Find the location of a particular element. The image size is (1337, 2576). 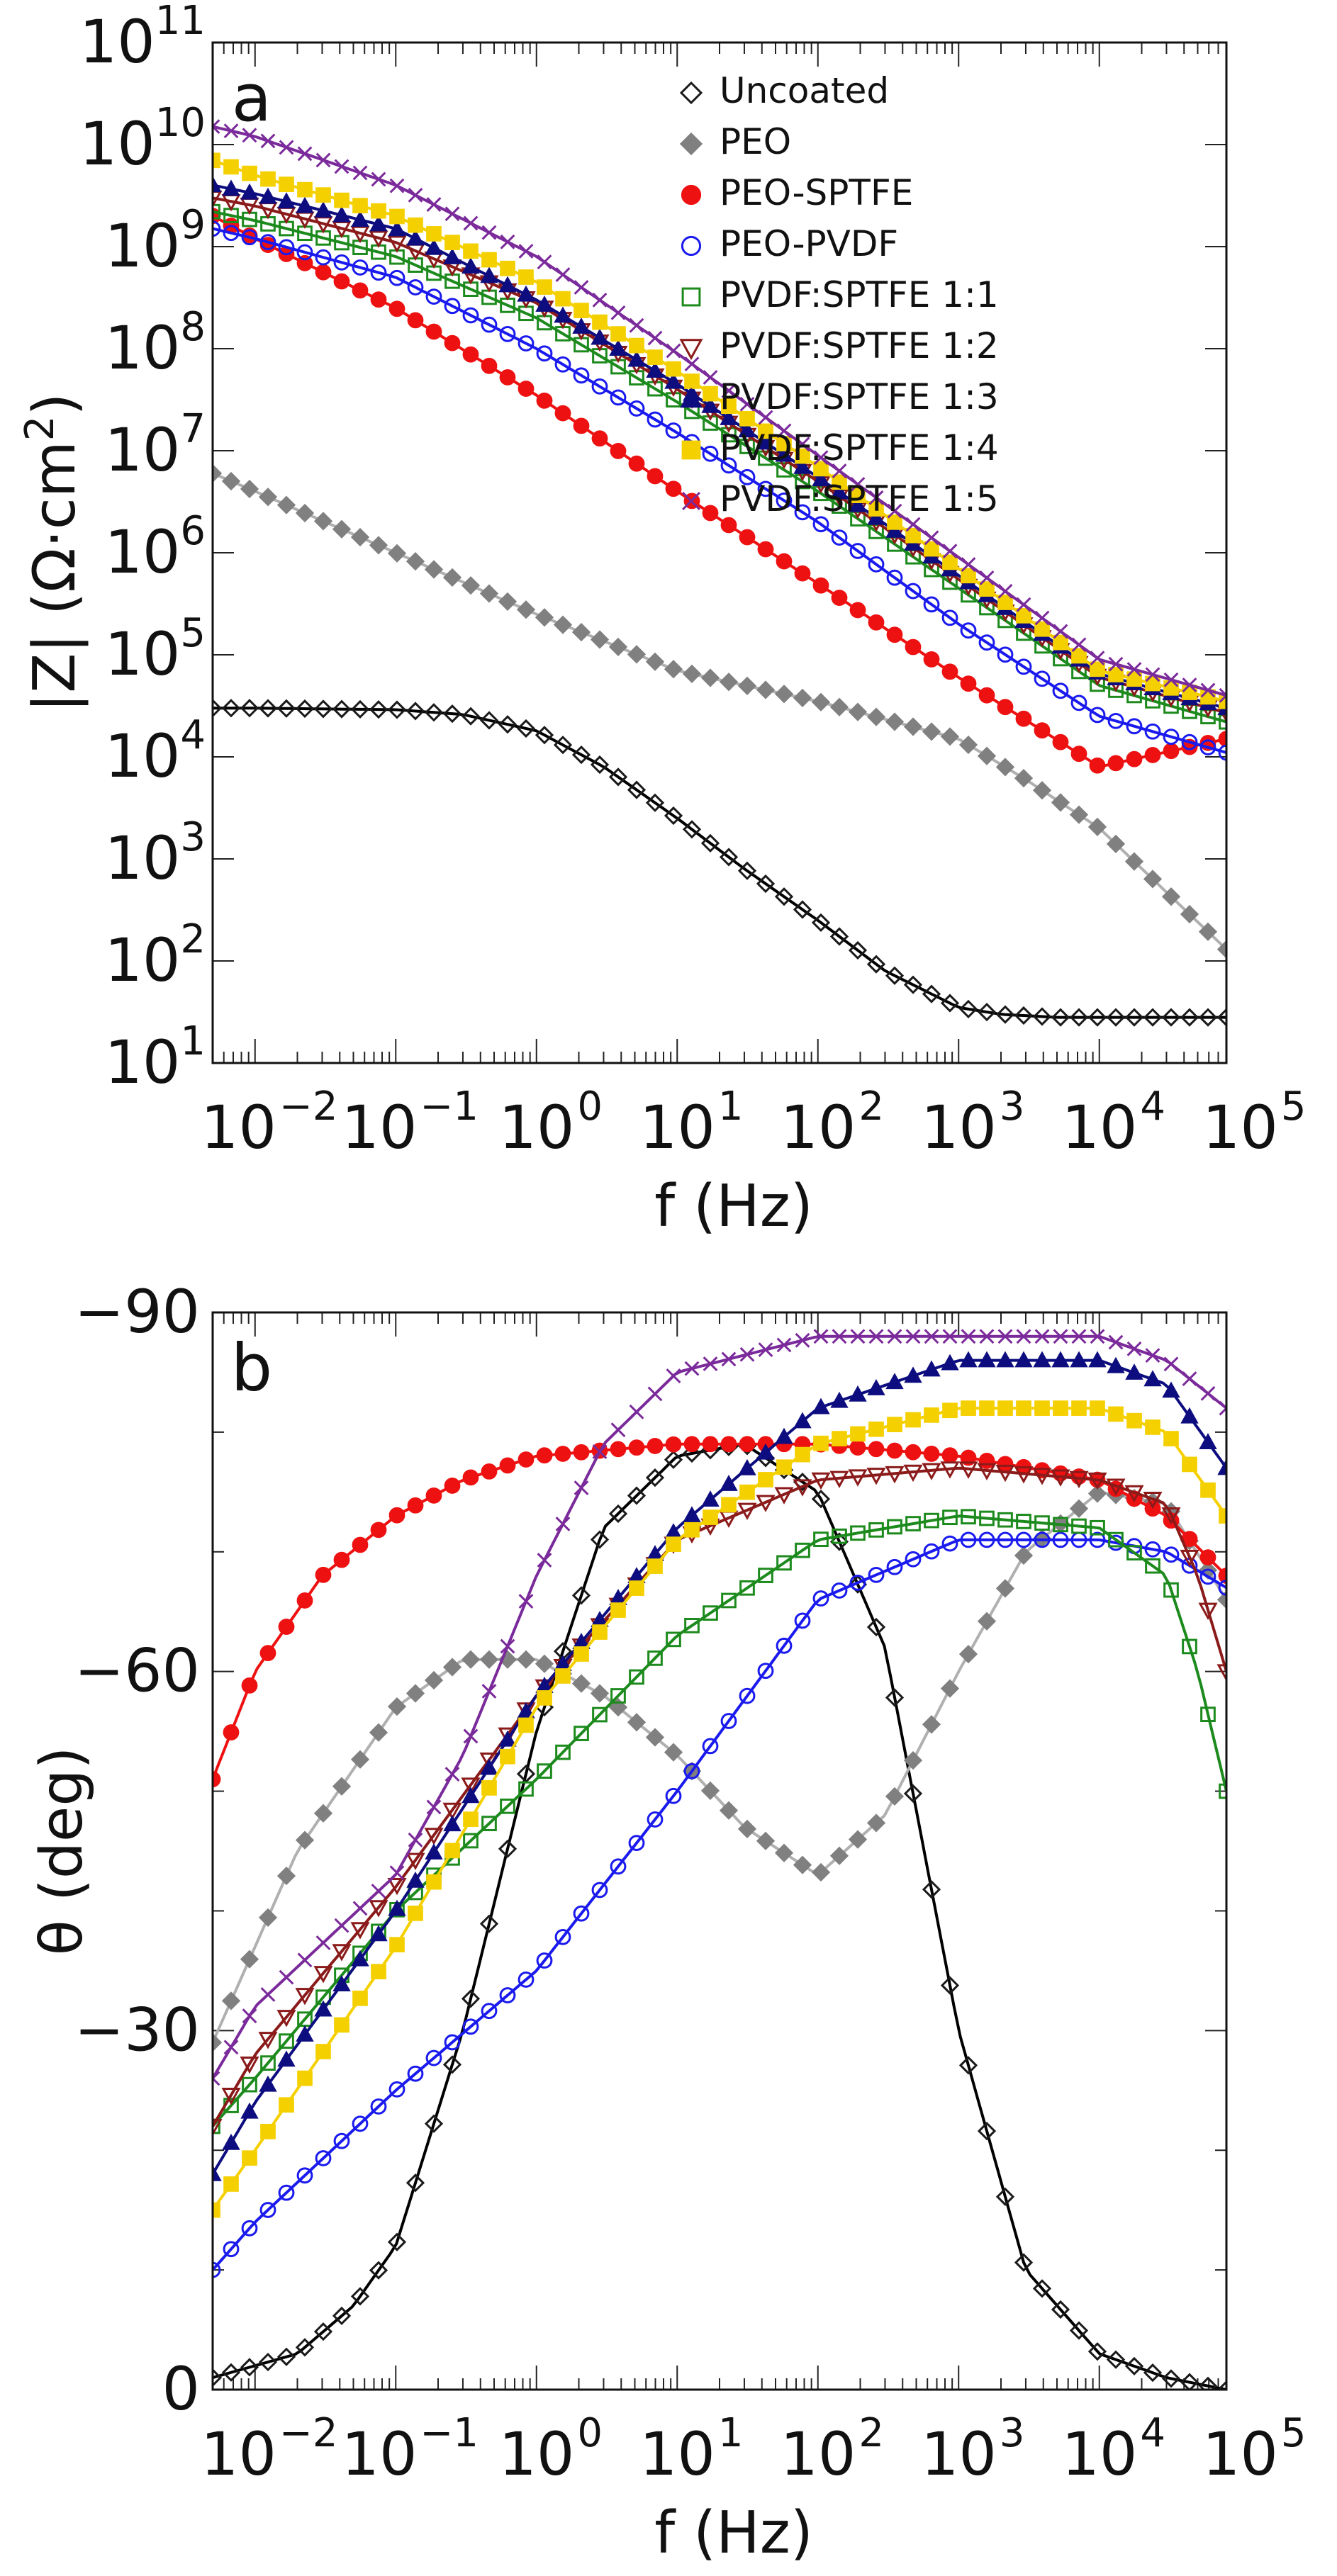

fit-line is located at coordinates (719, 1611).